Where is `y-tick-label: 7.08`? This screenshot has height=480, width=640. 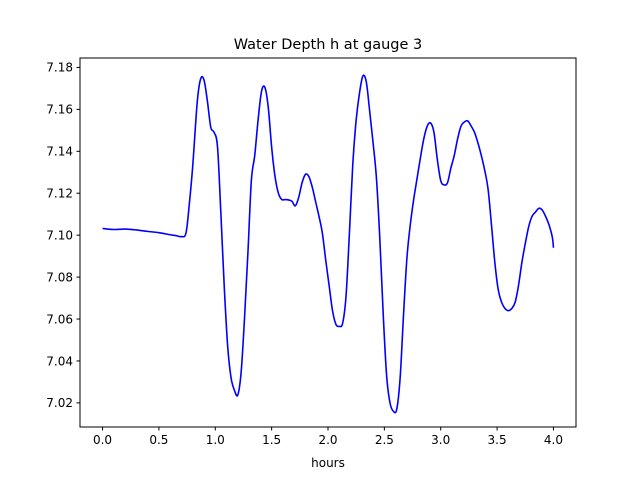
y-tick-label: 7.08 is located at coordinates (59, 277).